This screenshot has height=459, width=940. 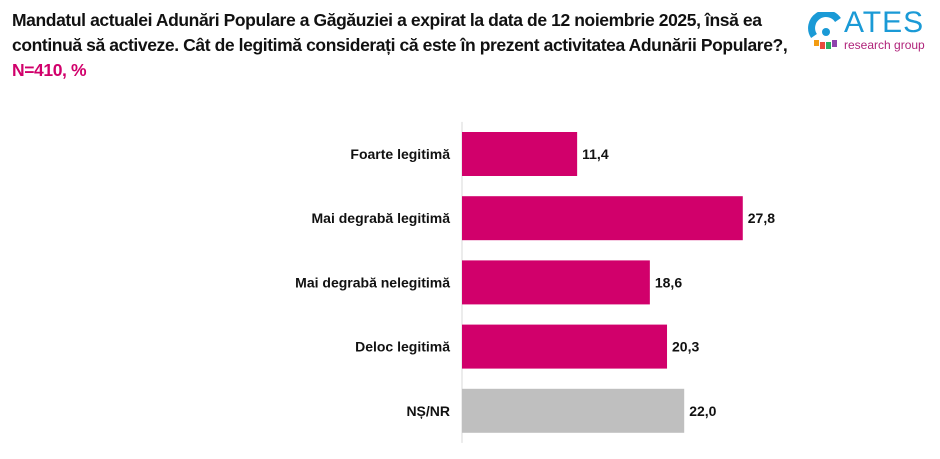 I want to click on logo-icon, so click(x=824, y=30).